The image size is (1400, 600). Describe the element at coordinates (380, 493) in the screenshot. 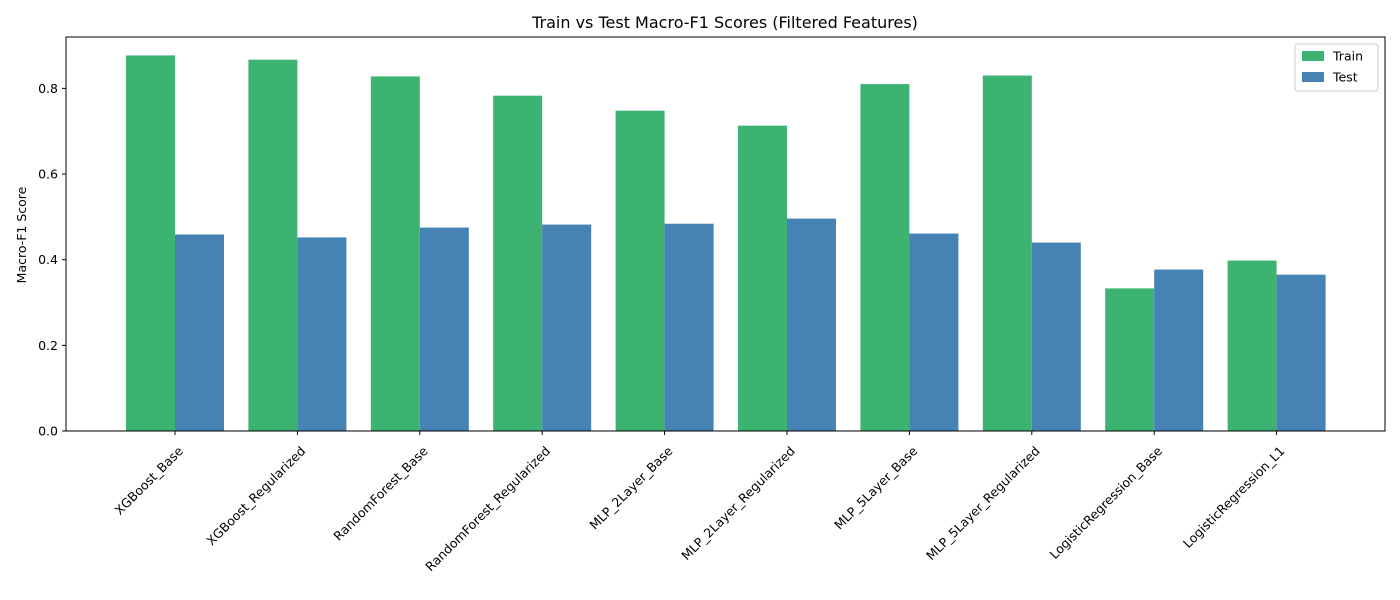

I see `x-tick-label: RandomForest_Base` at that location.